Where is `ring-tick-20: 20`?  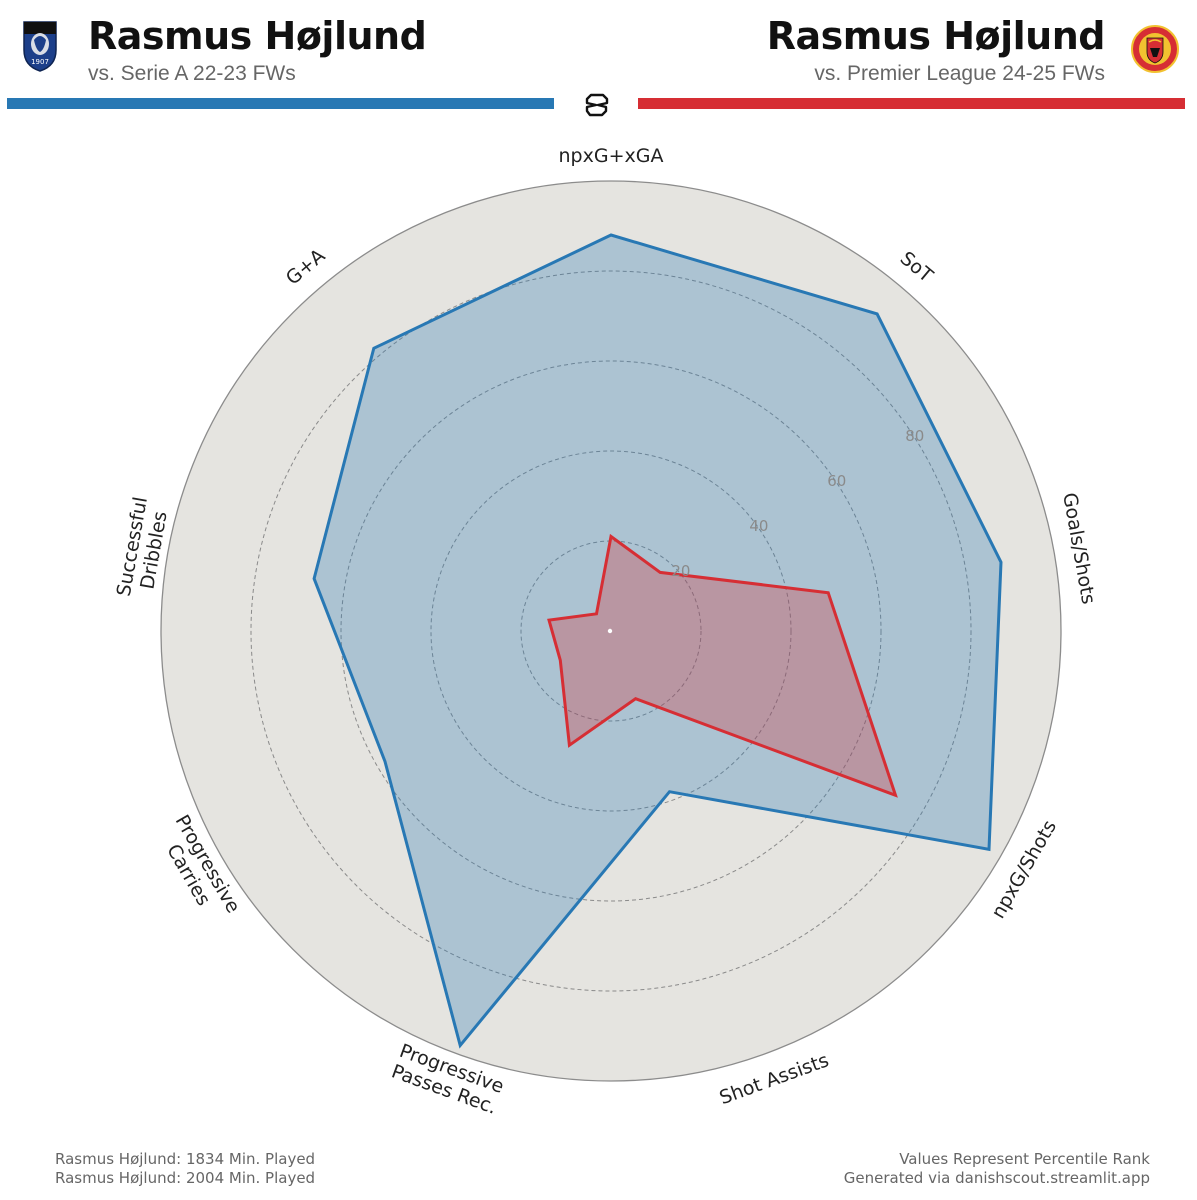
ring-tick-20: 20 is located at coordinates (680, 571).